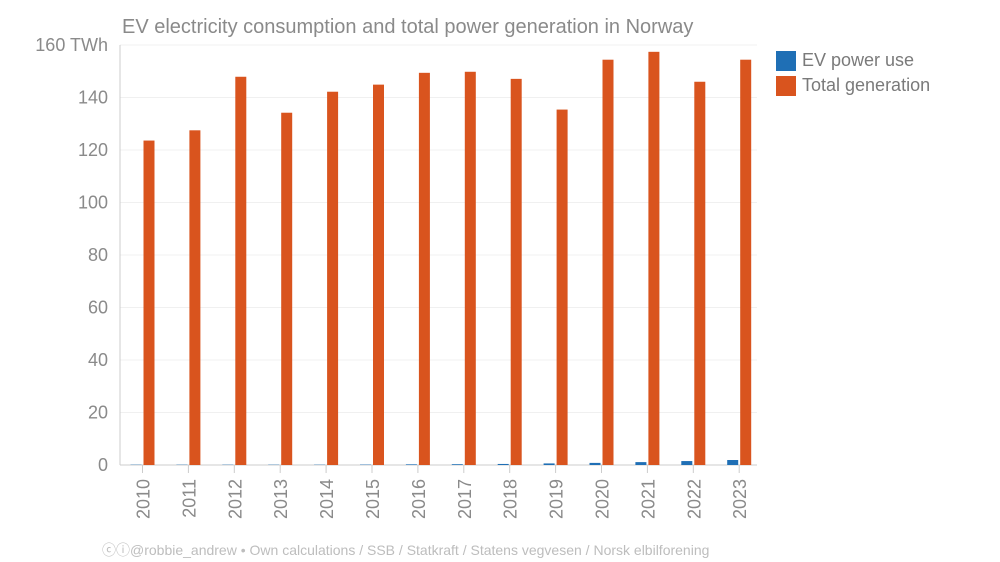 The height and width of the screenshot is (562, 1000). What do you see at coordinates (503, 464) in the screenshot?
I see `bar-ev-2018` at bounding box center [503, 464].